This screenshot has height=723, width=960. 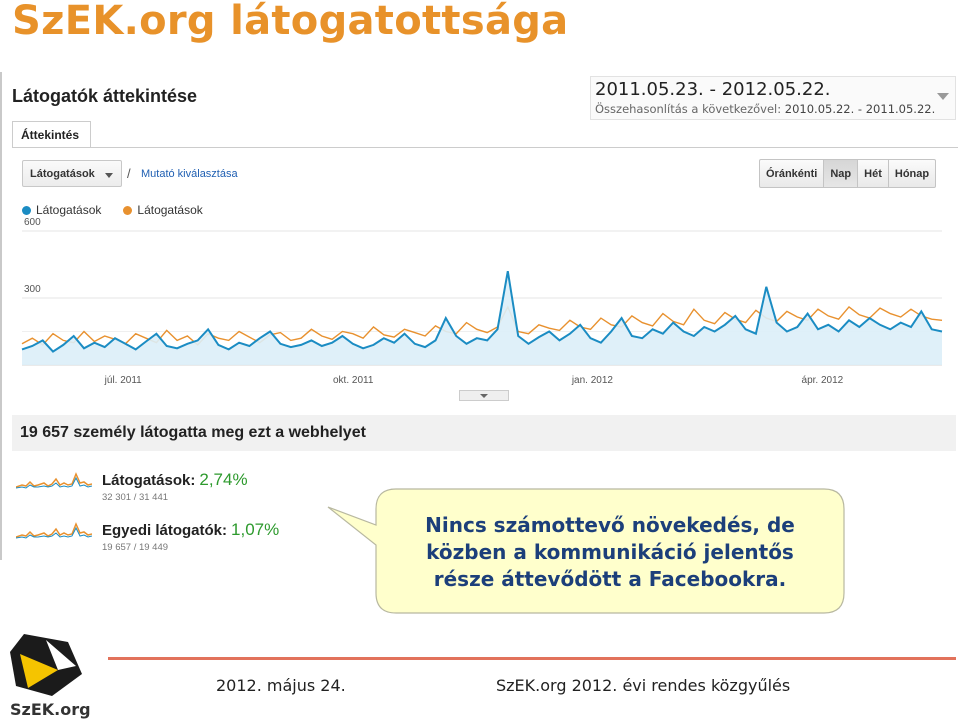 I want to click on footer-divider, so click(x=532, y=658).